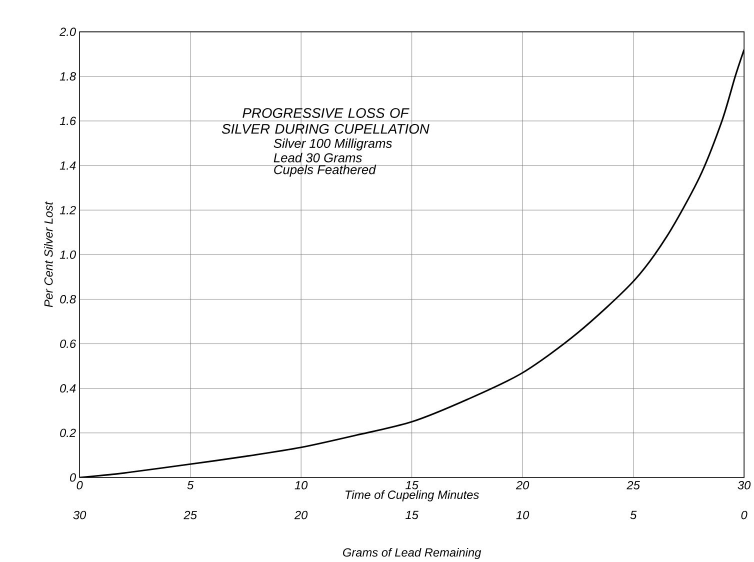 The height and width of the screenshot is (562, 754). Describe the element at coordinates (744, 515) in the screenshot. I see `x2-tick-label: 0` at that location.